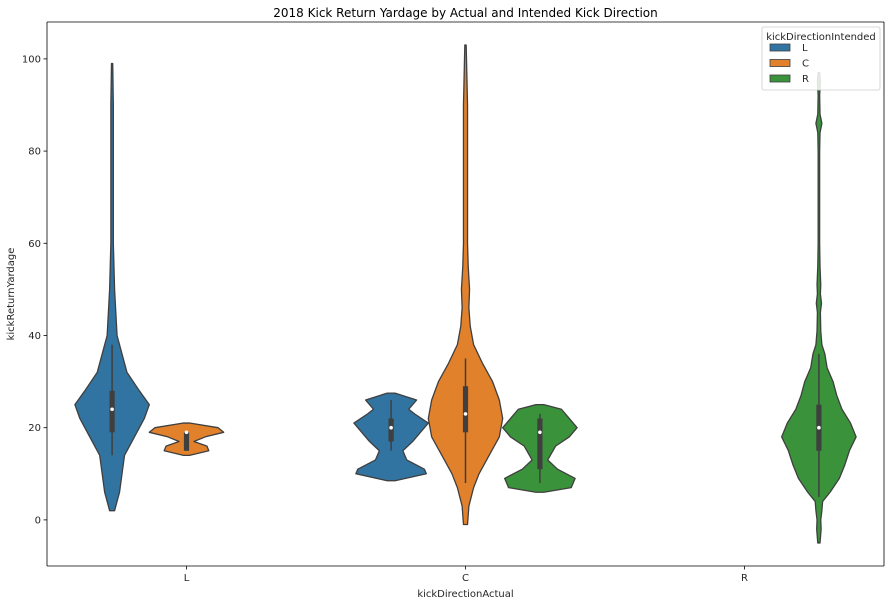 The width and height of the screenshot is (891, 604). I want to click on legend: kickDirectionIntended LCR, so click(821, 58).